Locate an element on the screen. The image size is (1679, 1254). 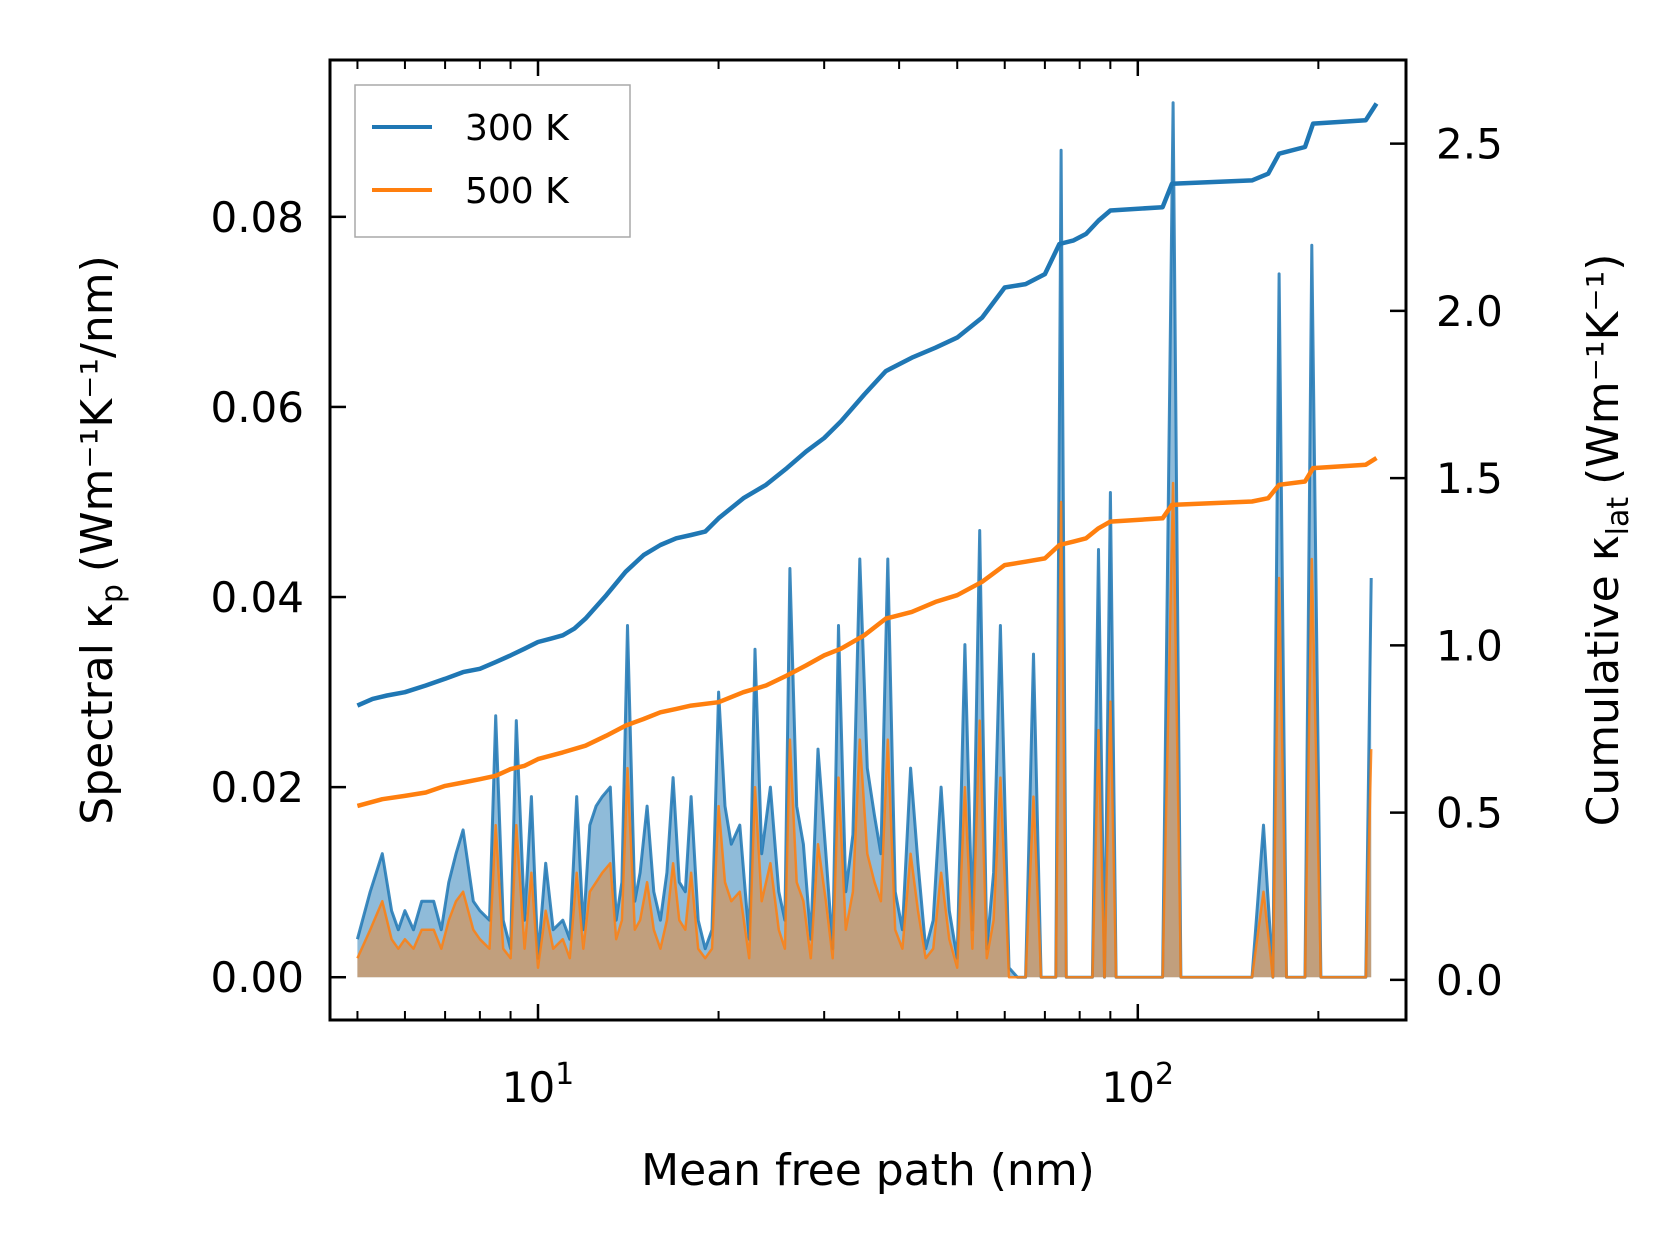
legend-label-500k: 500 K is located at coordinates (517, 191).